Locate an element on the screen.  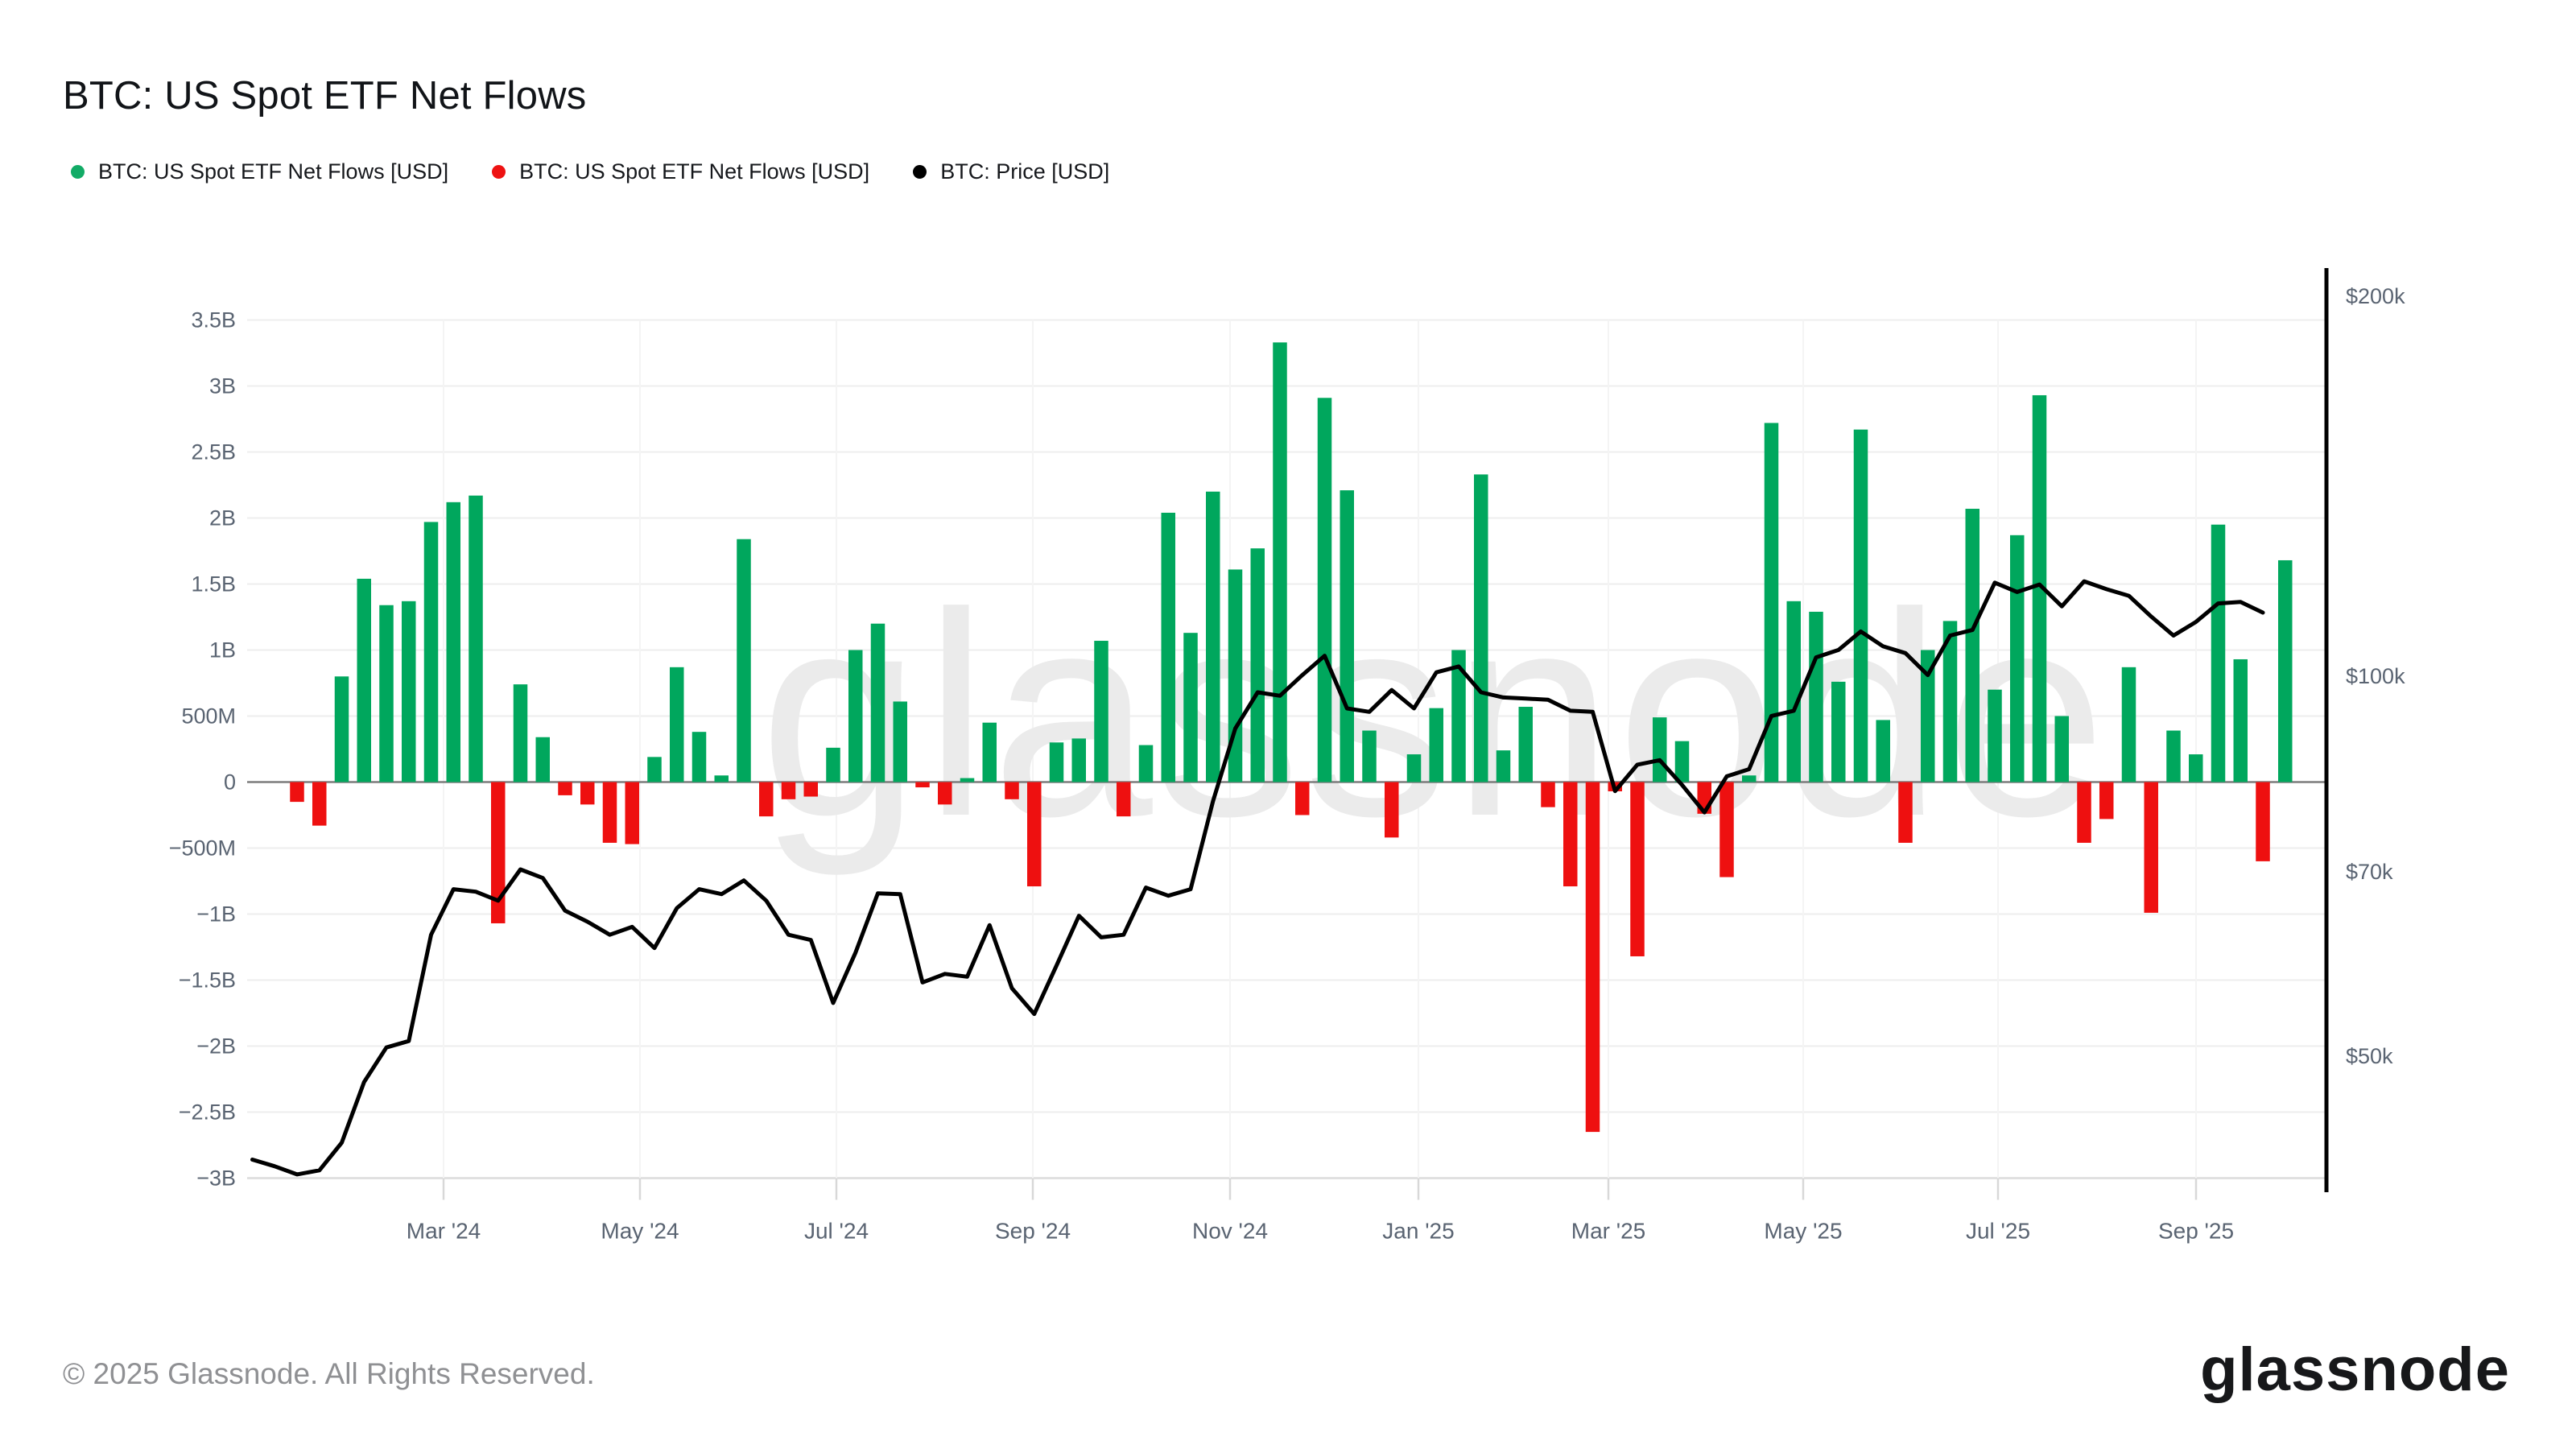
price-tick-label: $100k is located at coordinates (2375, 676).